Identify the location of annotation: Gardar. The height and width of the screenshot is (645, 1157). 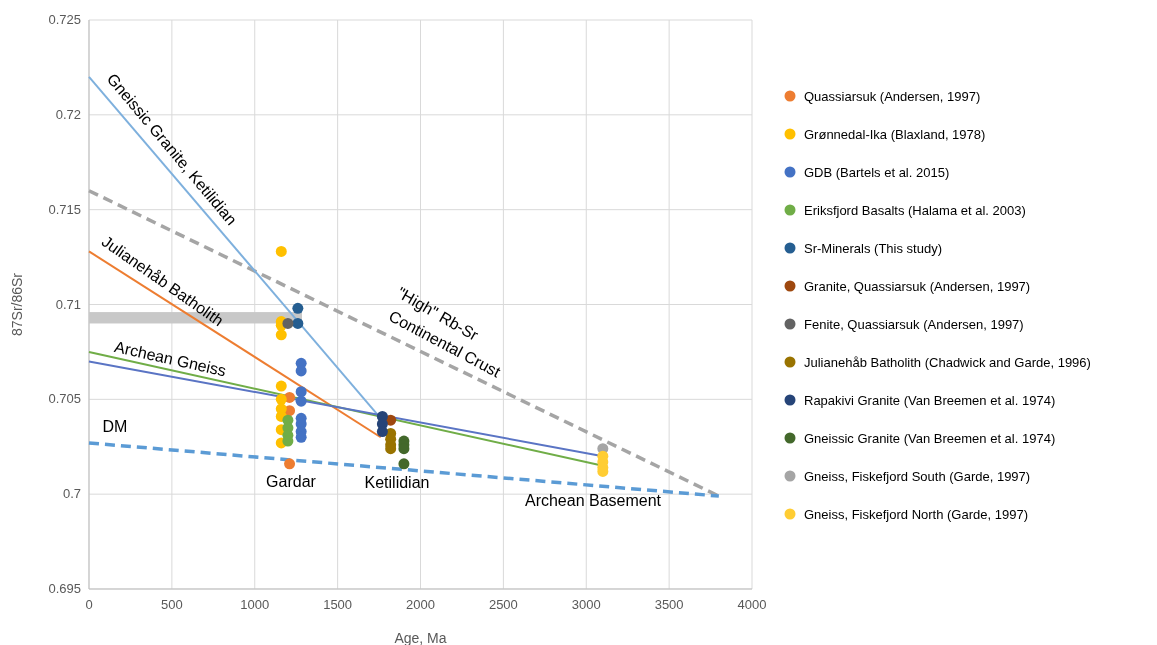
(291, 482).